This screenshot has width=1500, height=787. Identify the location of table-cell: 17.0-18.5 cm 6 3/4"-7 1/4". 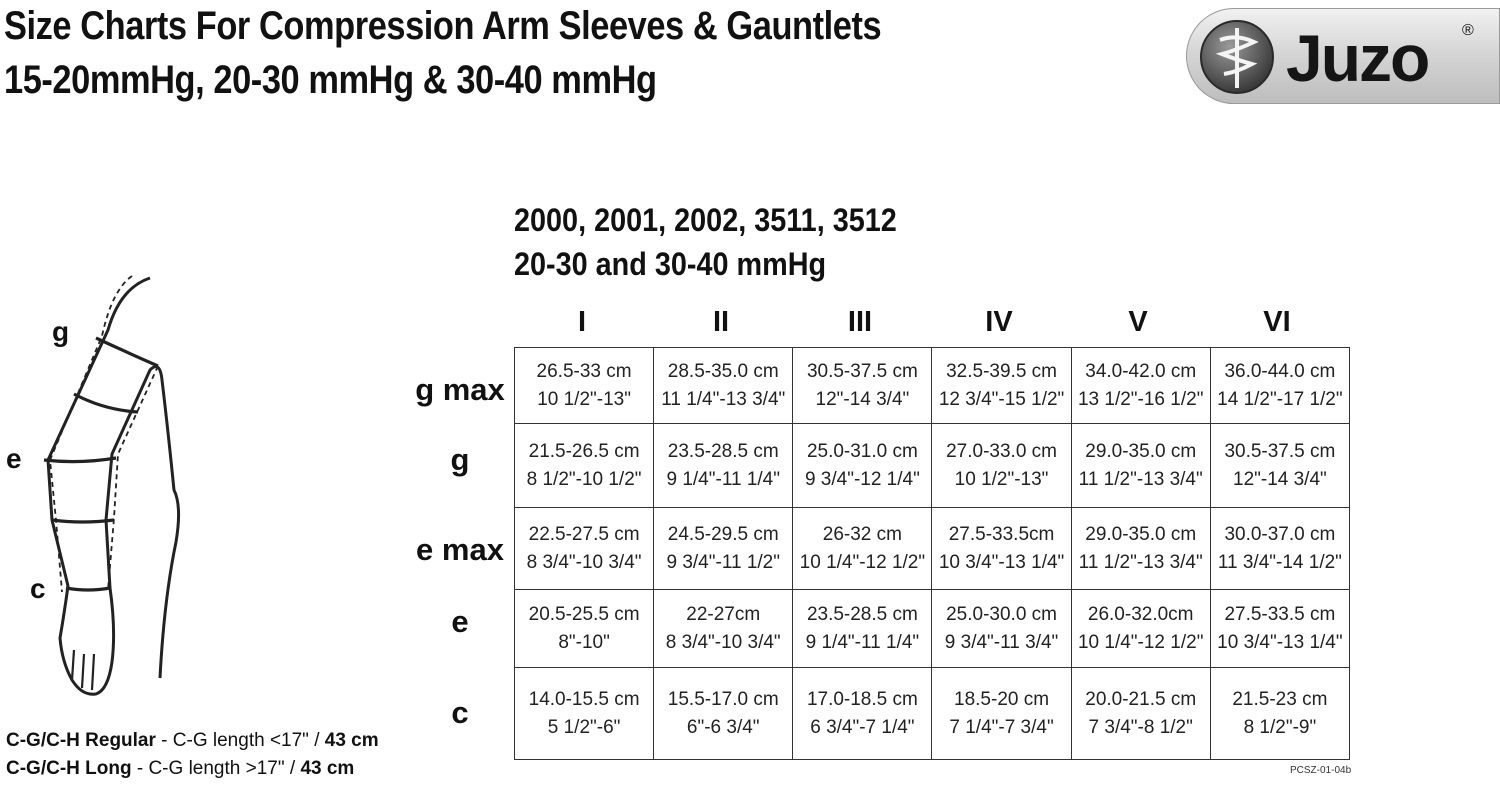
(862, 713).